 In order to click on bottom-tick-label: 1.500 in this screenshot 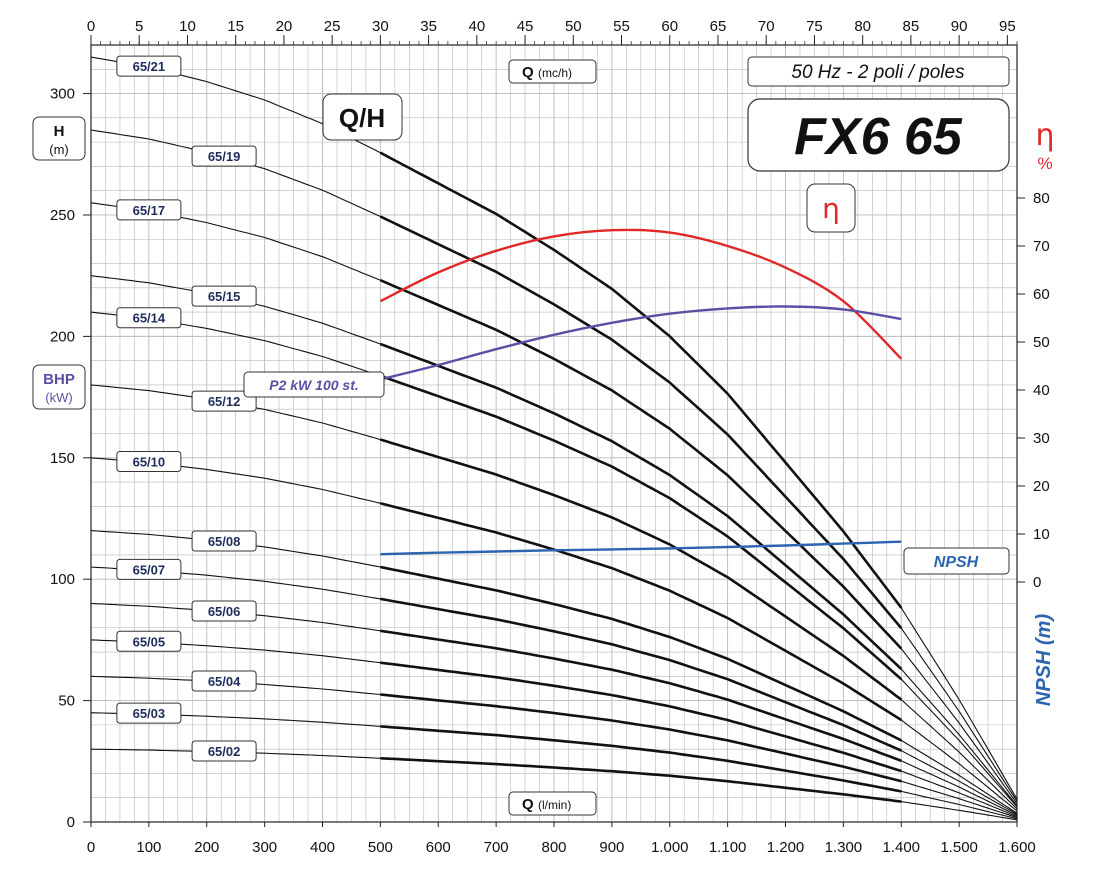, I will do `click(959, 847)`.